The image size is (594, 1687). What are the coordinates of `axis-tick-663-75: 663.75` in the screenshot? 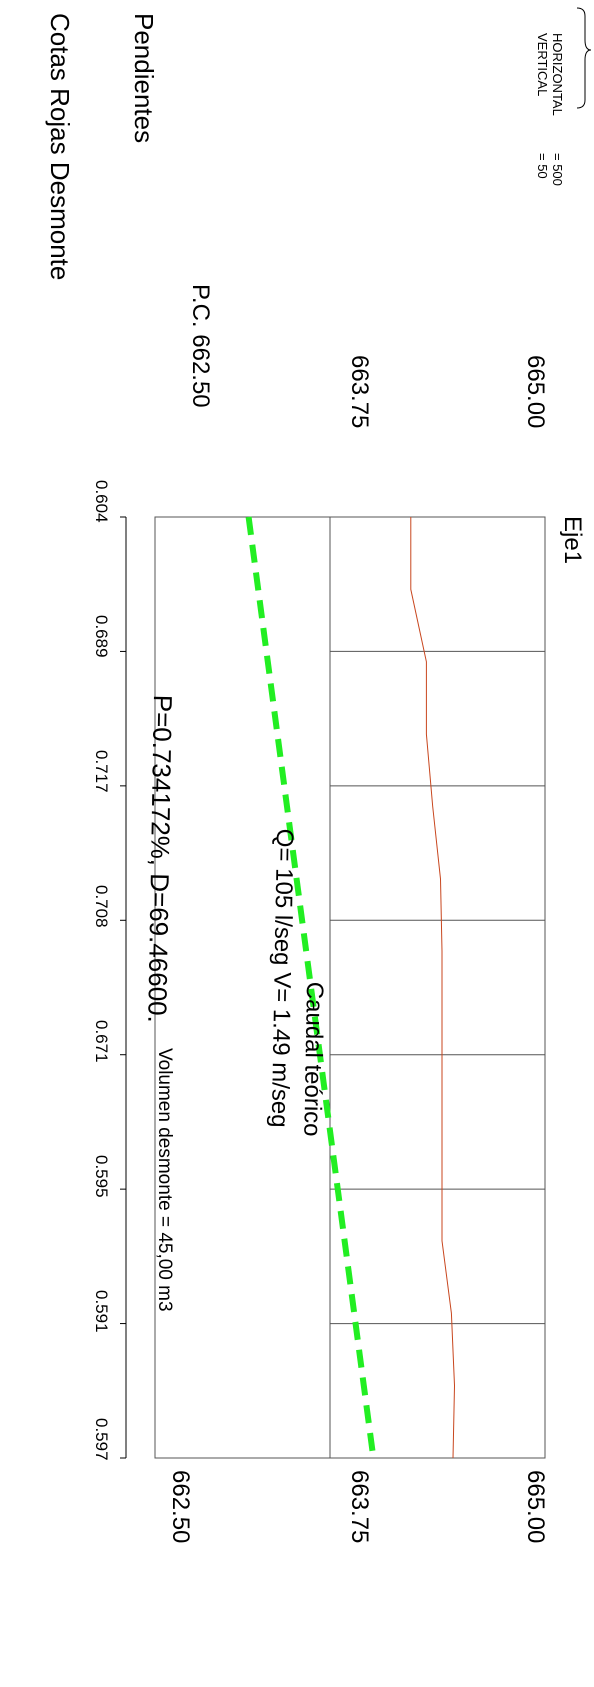 It's located at (359, 1507).